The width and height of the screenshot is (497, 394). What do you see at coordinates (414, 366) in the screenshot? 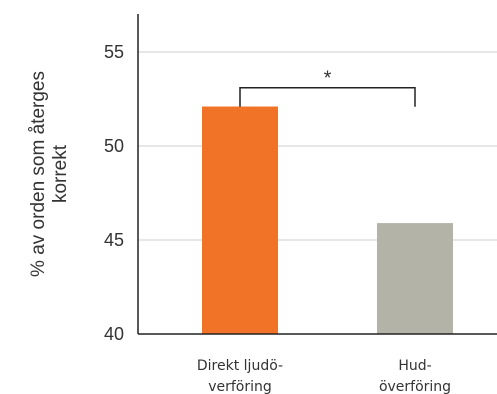
I see `category-label-1-line-0: Hud-` at bounding box center [414, 366].